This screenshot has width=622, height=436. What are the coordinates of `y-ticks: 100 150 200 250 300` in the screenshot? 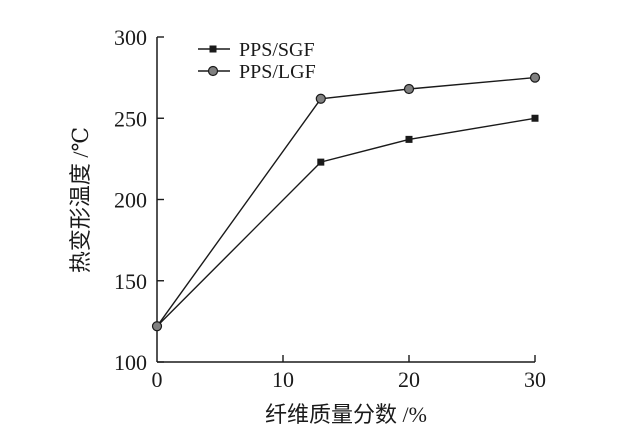 It's located at (139, 200).